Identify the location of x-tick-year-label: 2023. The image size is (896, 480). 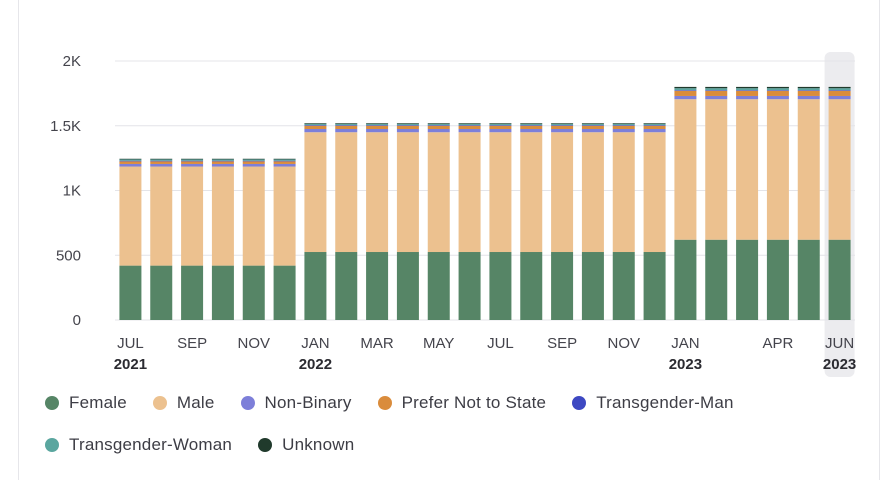
(839, 364).